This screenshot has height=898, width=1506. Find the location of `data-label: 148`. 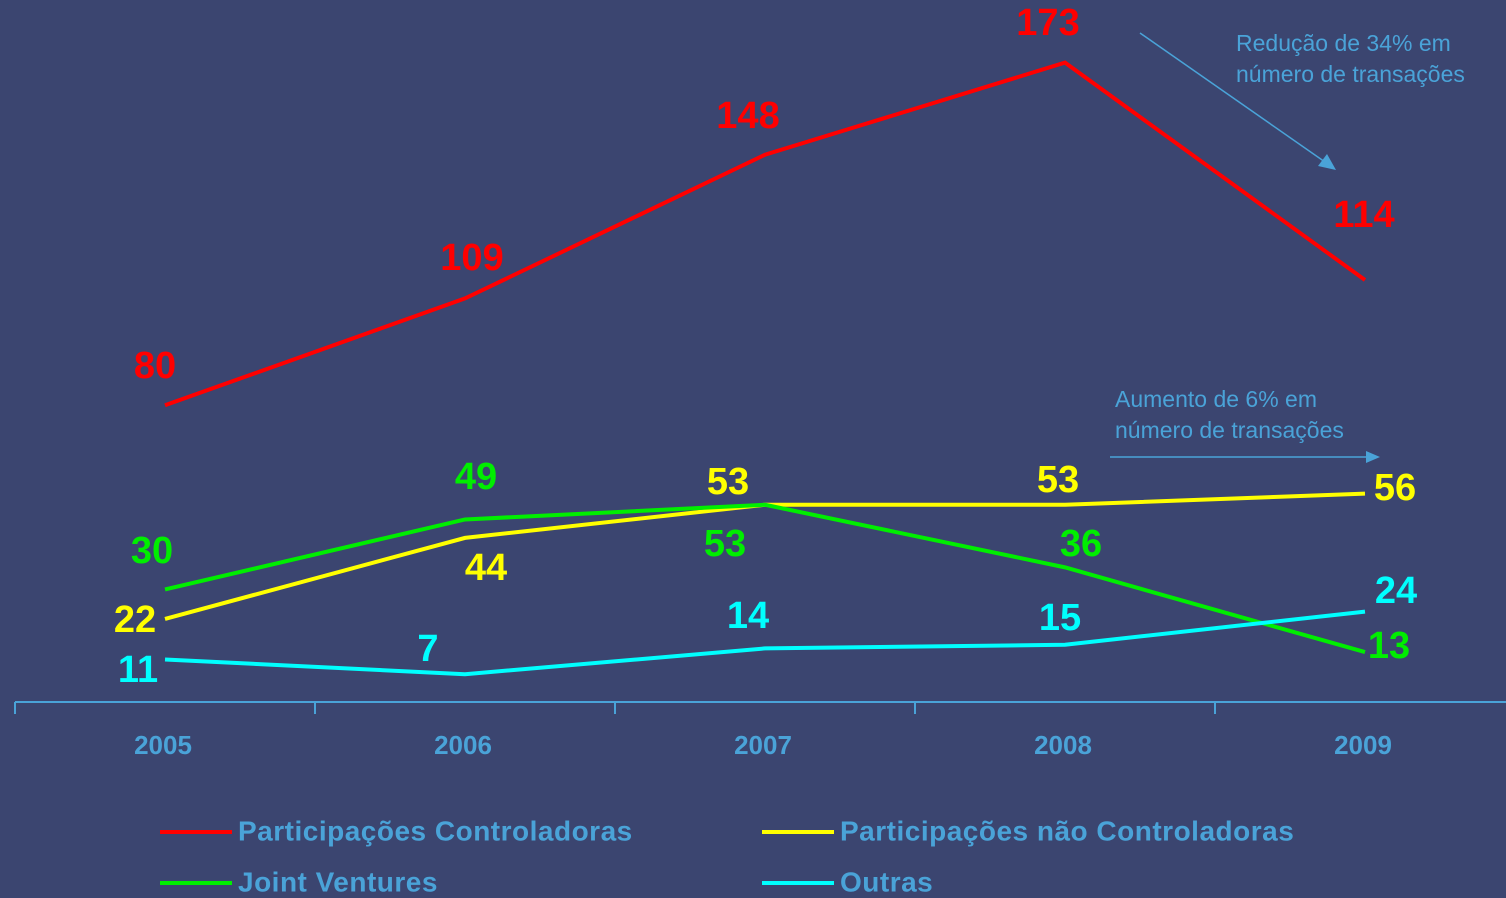

data-label: 148 is located at coordinates (747, 116).